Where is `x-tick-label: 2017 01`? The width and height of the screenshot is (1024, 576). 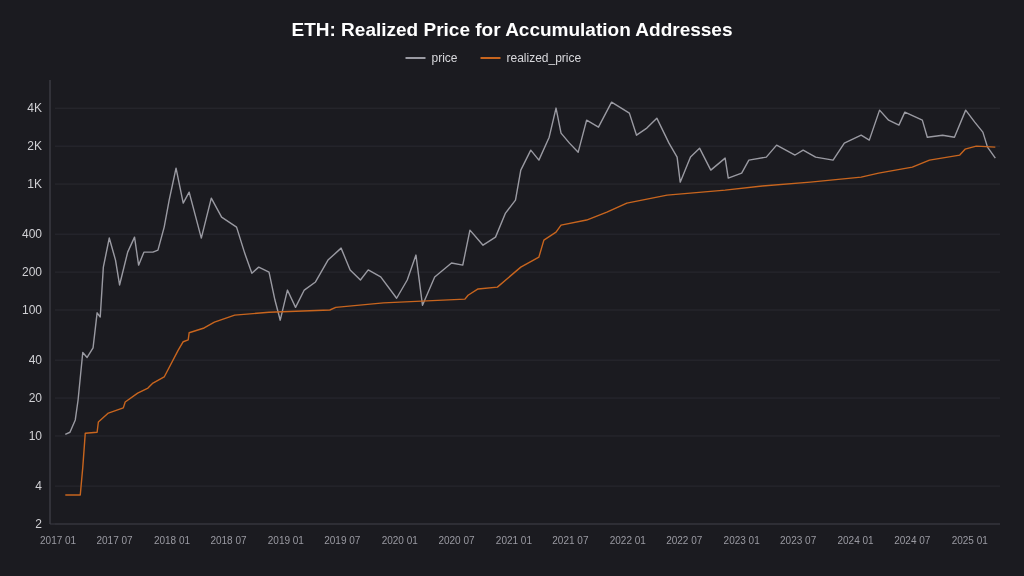 x-tick-label: 2017 01 is located at coordinates (58, 540).